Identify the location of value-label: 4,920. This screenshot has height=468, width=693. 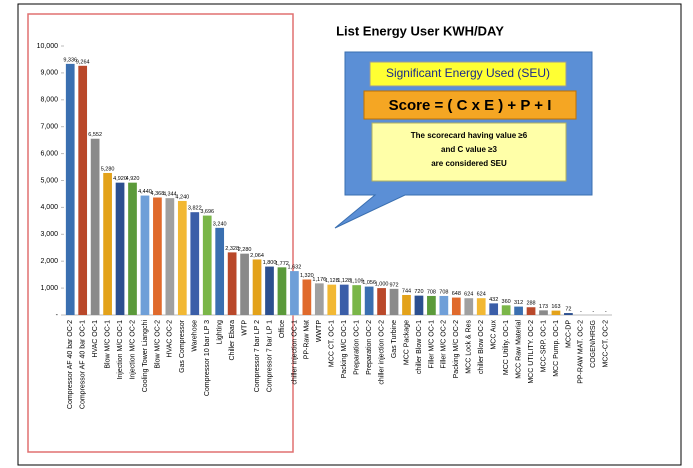
(120, 179).